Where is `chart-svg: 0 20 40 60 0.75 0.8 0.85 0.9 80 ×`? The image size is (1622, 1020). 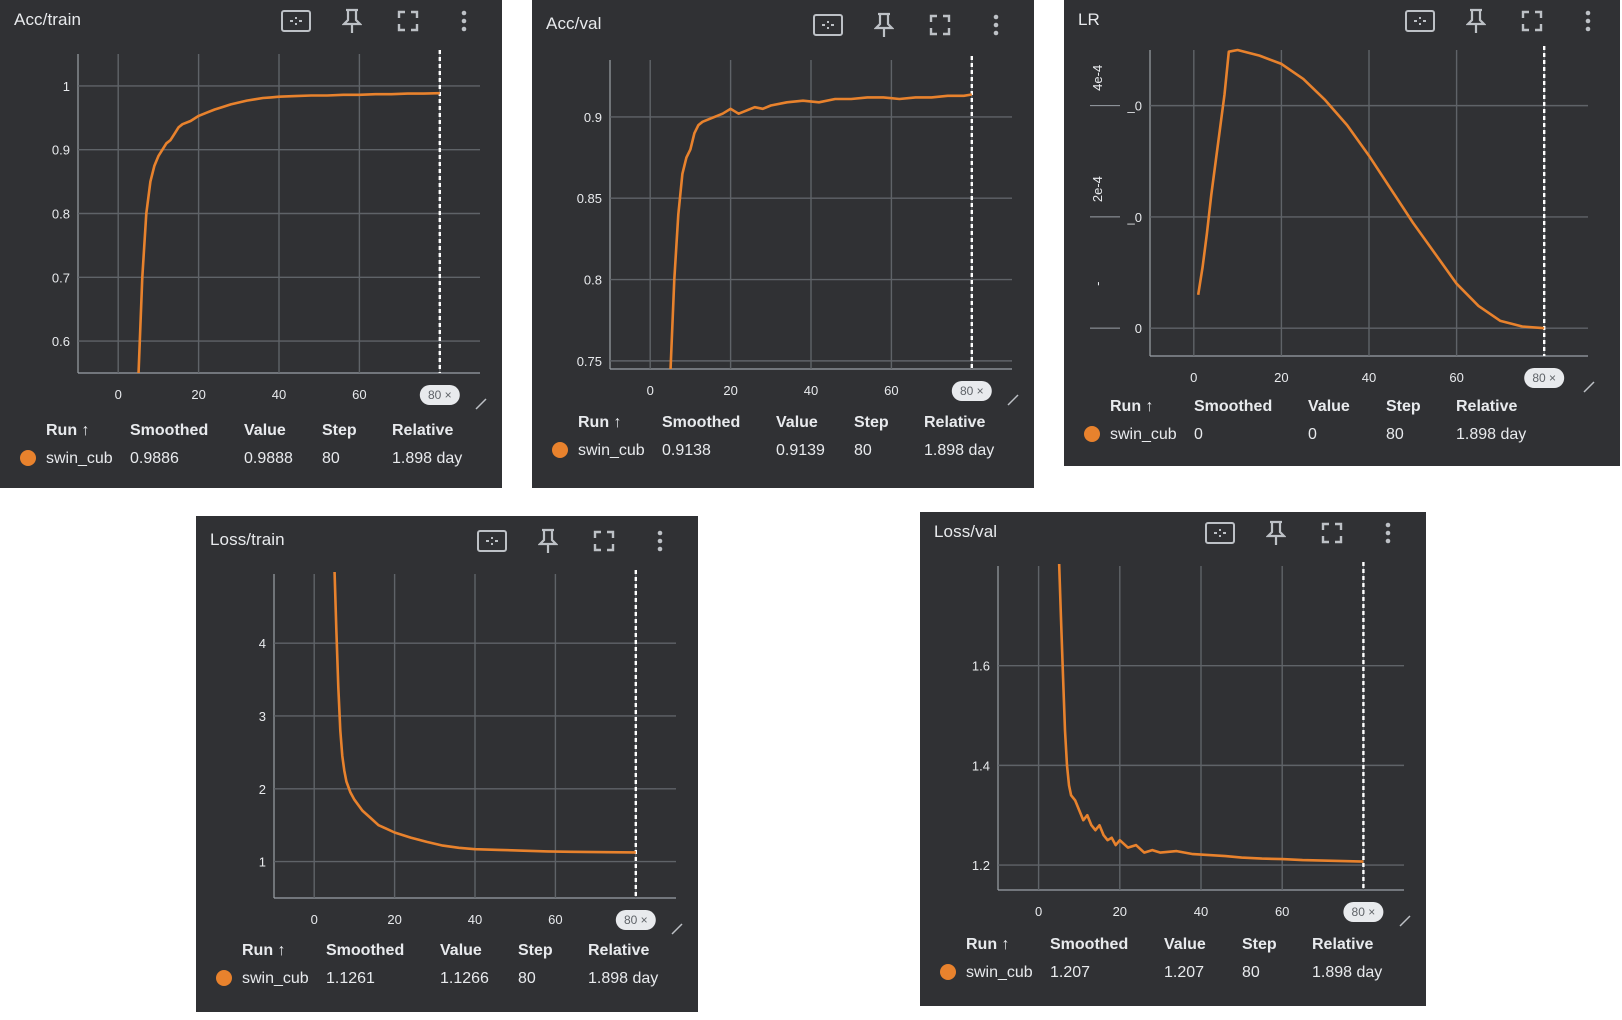
chart-svg: 0 20 40 60 0.75 0.8 0.85 0.9 80 × is located at coordinates (798, 231).